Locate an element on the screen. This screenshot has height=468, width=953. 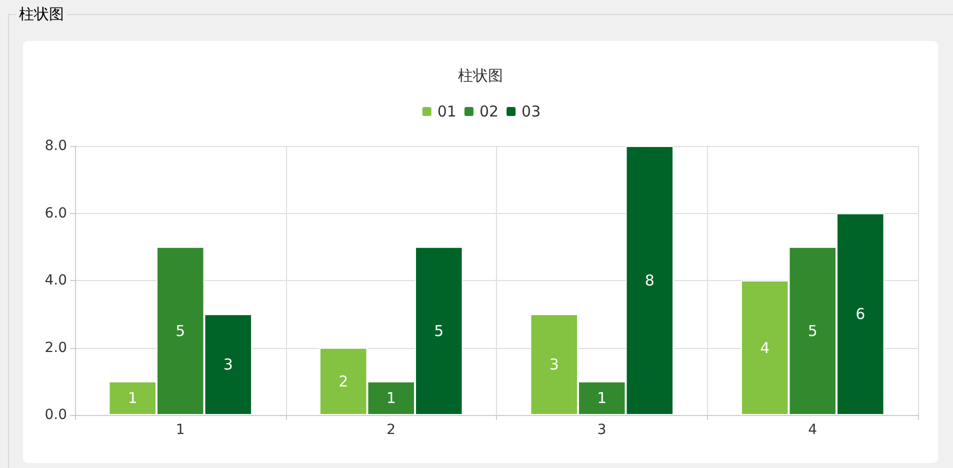
legend-label: 03 is located at coordinates (531, 111).